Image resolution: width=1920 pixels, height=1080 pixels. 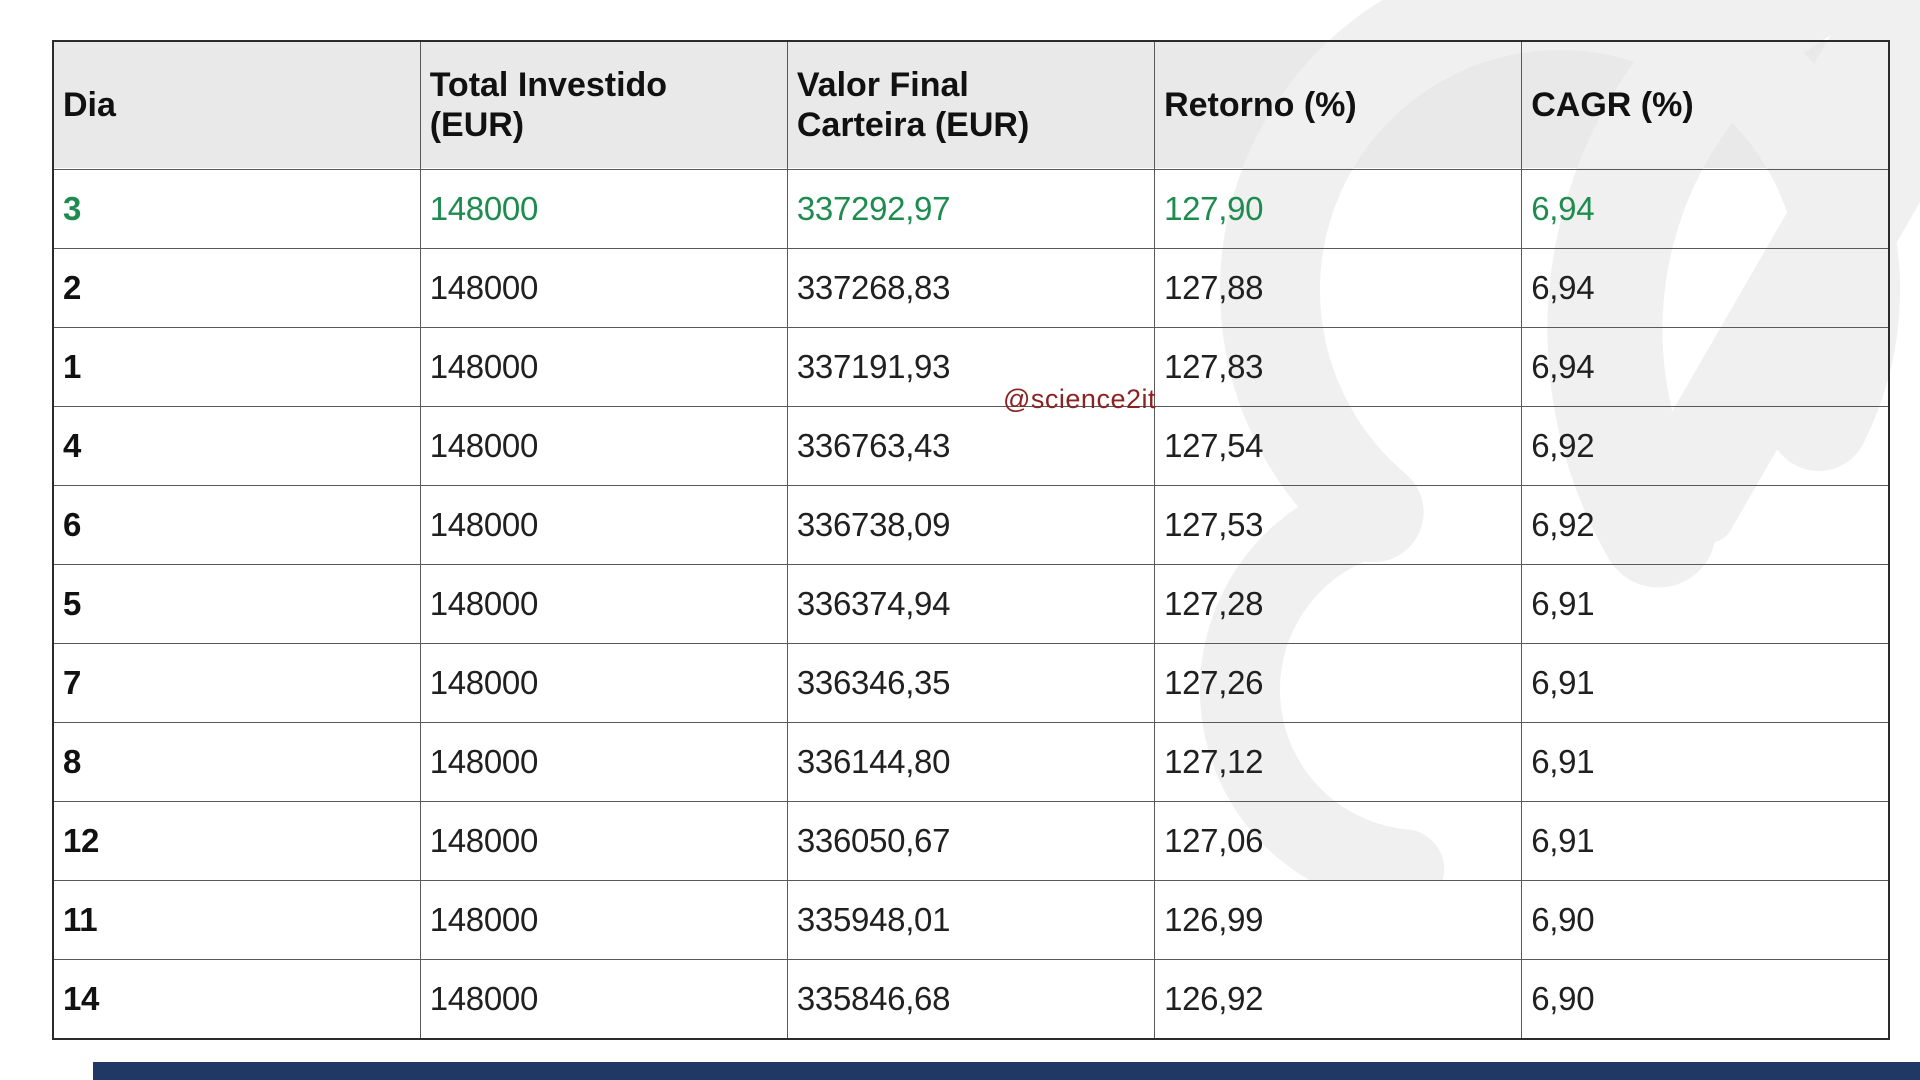 I want to click on cell-valor-final: 337292,97, so click(x=971, y=208).